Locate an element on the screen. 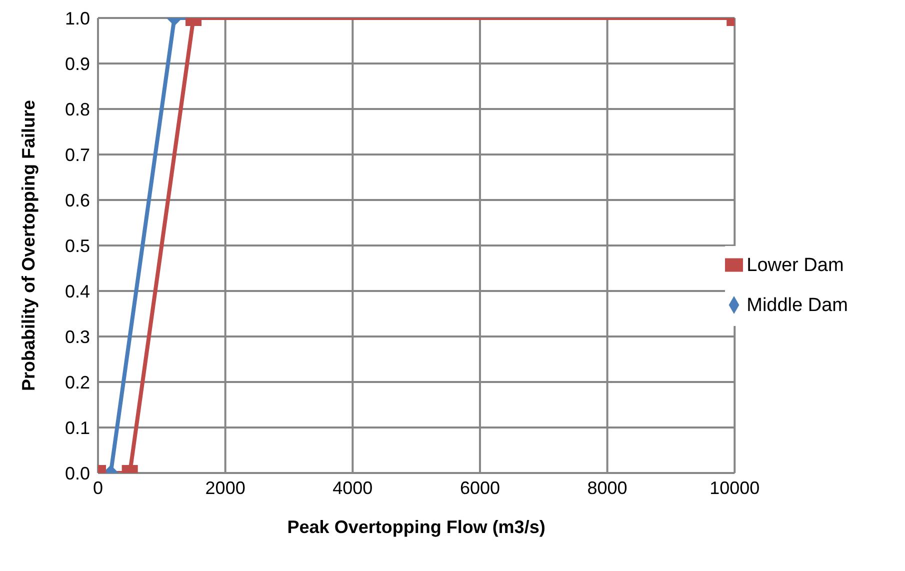 The width and height of the screenshot is (905, 571). y-tick-label: 0.7 is located at coordinates (77, 154).